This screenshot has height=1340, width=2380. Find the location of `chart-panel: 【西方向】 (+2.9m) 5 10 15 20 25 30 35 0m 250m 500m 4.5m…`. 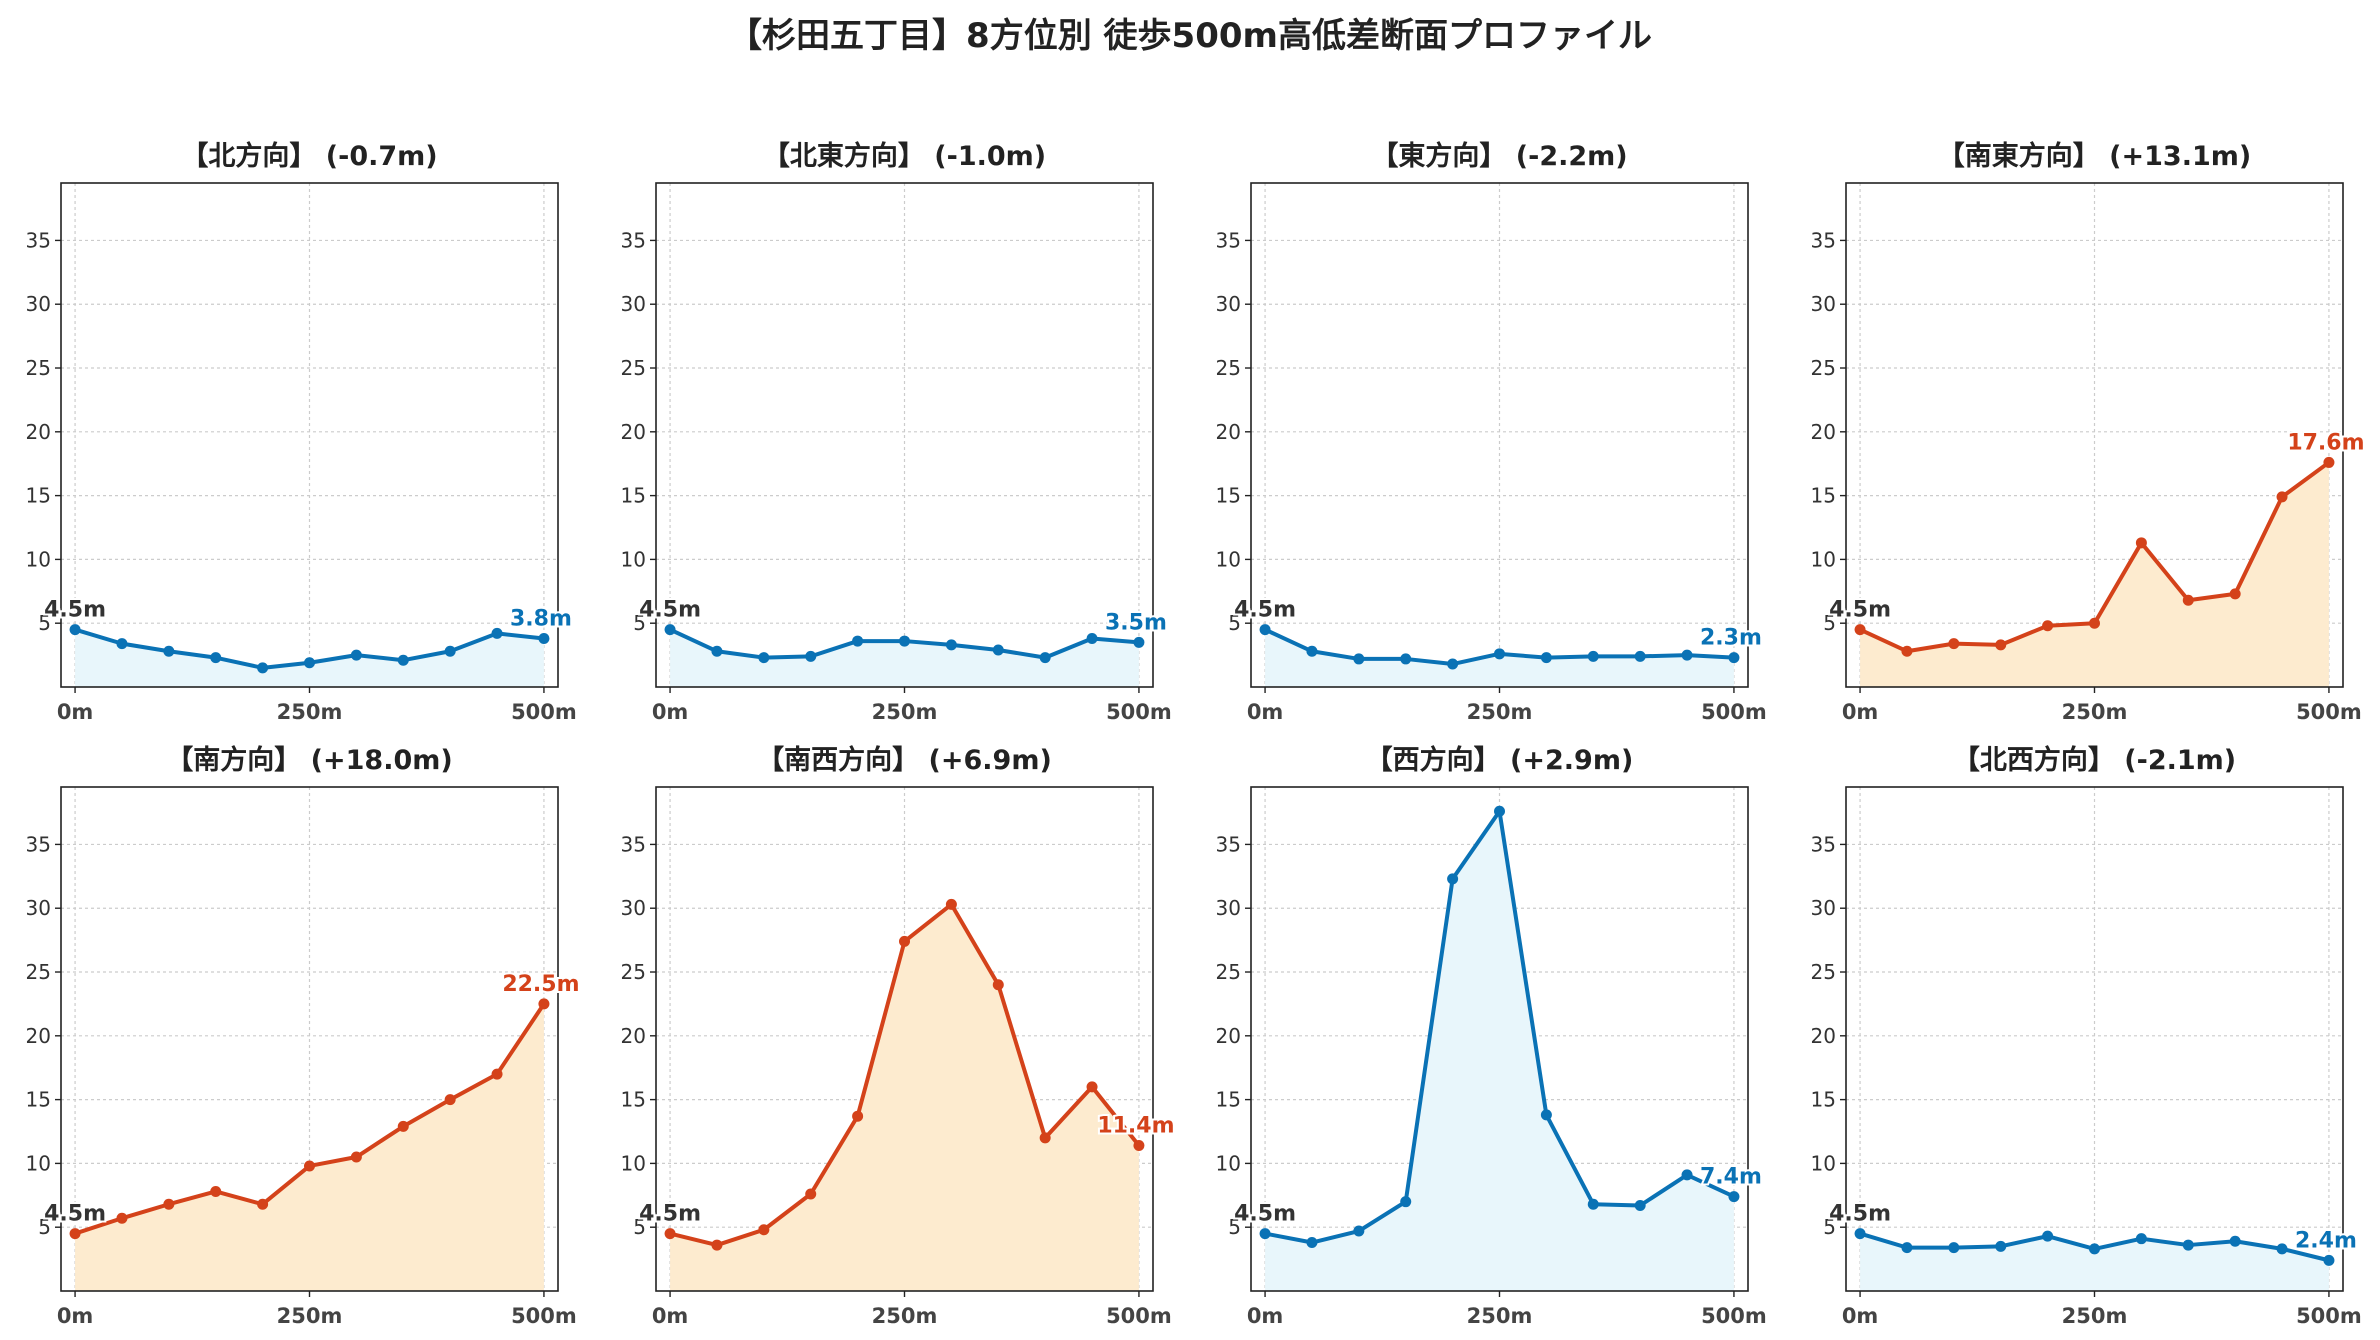

chart-panel: 【西方向】 (+2.9m) 5 10 15 20 25 30 35 0m 250m 500m 4.5m… is located at coordinates (1491, 1036).